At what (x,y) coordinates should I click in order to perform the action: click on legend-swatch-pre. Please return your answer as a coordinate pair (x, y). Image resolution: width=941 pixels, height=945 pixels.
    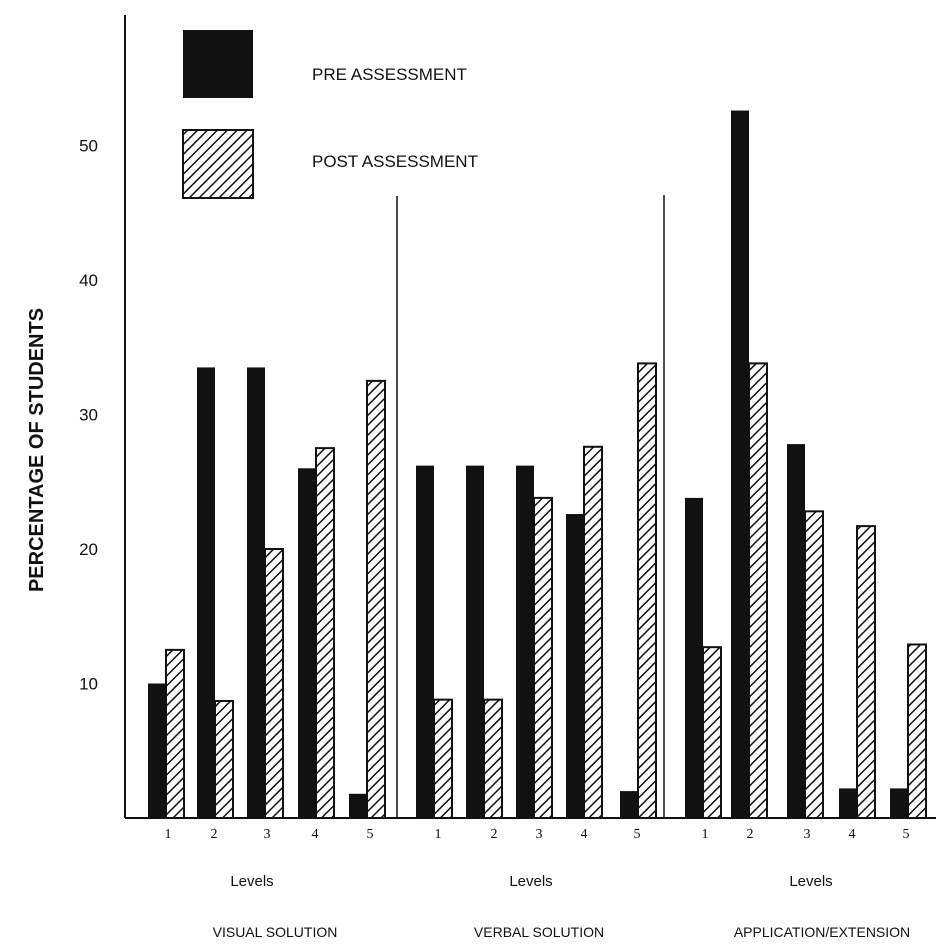
    Looking at the image, I should click on (218, 64).